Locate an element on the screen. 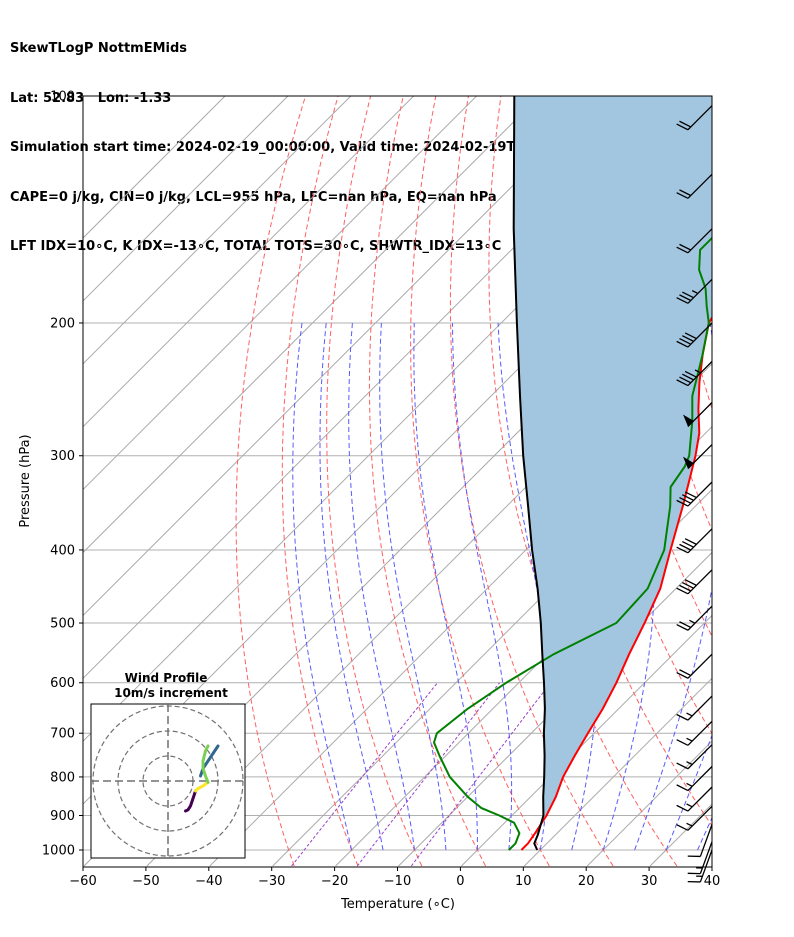 The height and width of the screenshot is (937, 794). y-tick-label: 100 is located at coordinates (62, 97).